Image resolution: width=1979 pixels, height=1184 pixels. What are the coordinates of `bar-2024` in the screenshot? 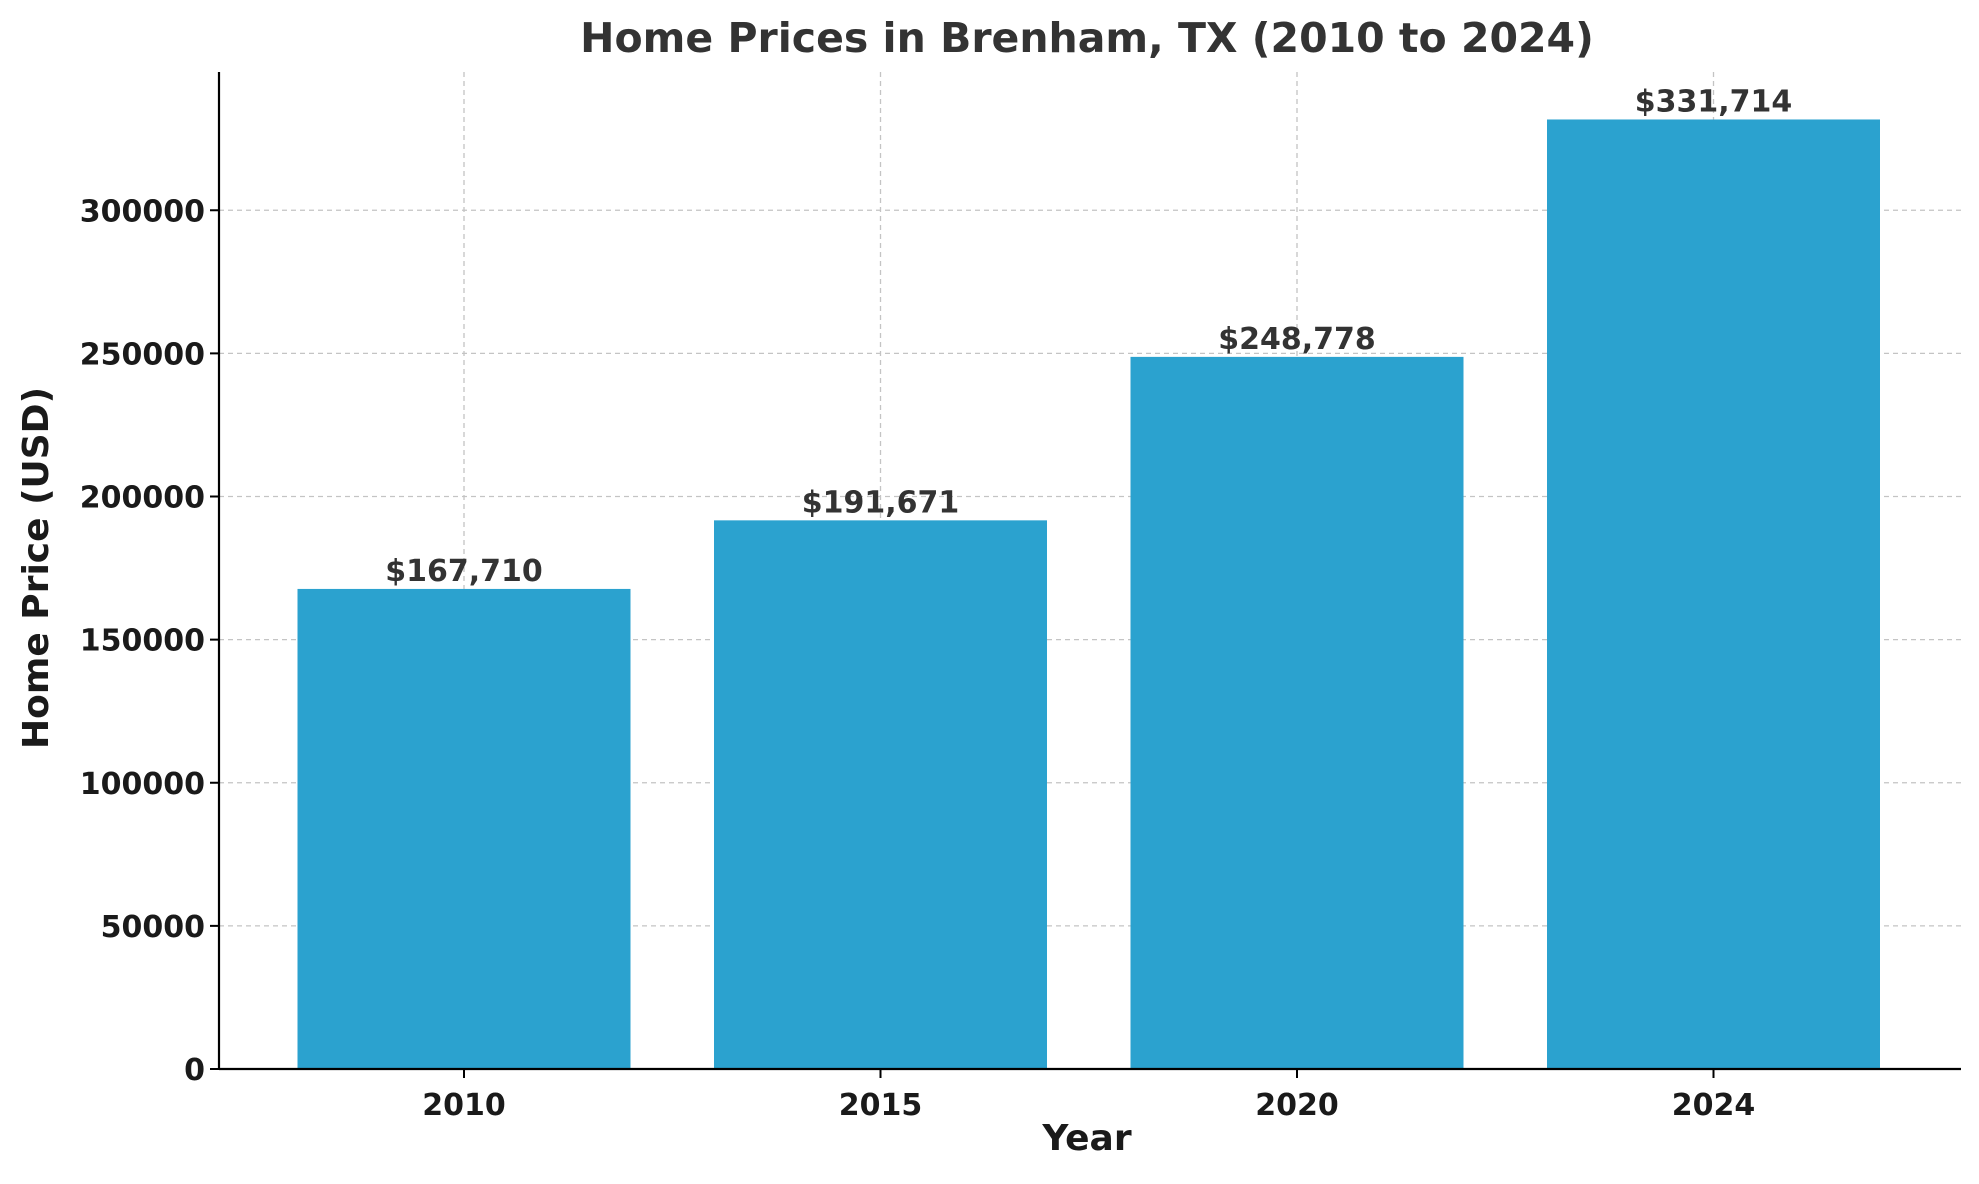 It's located at (1713, 594).